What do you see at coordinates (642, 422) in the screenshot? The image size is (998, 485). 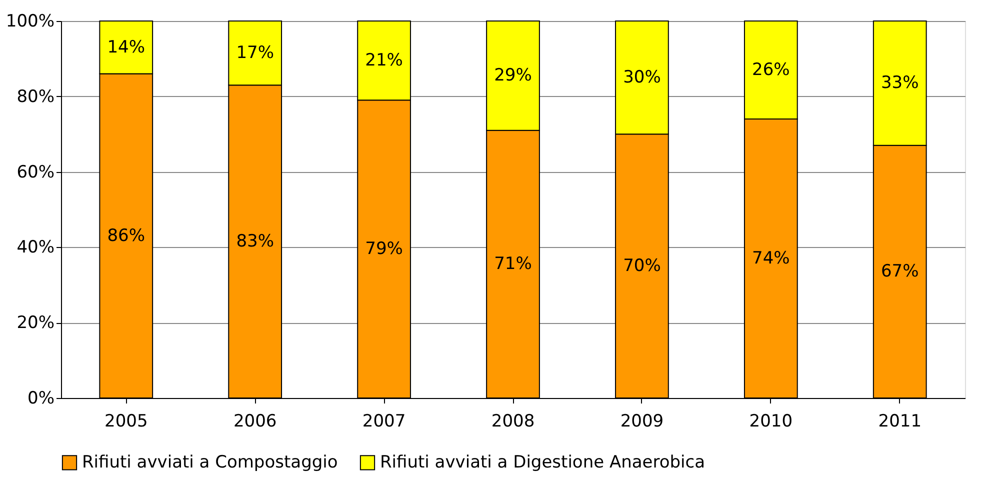 I see `x-tick-label: 2009` at bounding box center [642, 422].